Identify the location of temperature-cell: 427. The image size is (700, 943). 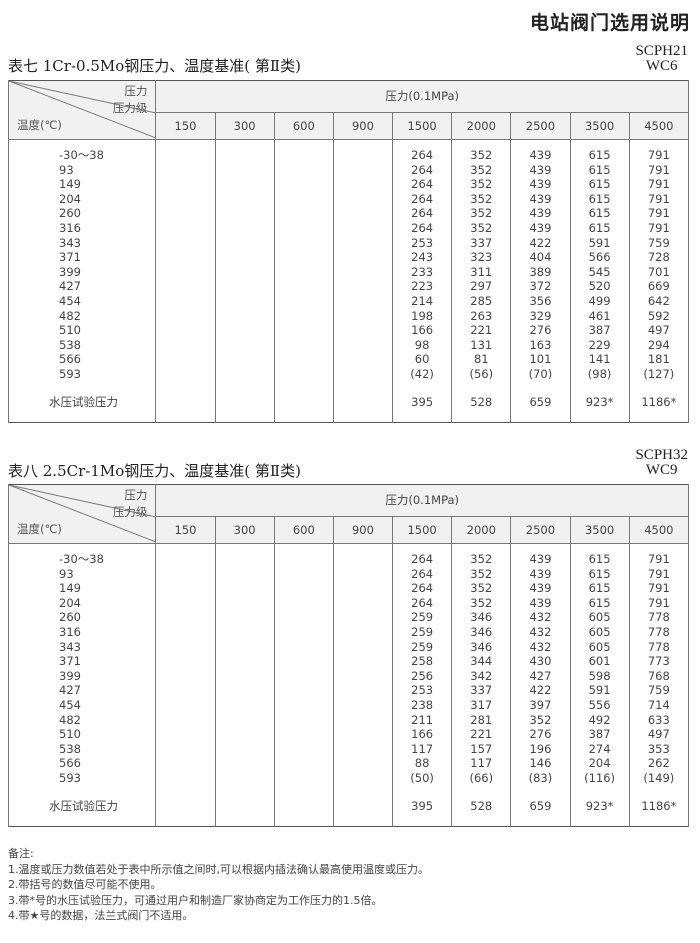
(82, 286).